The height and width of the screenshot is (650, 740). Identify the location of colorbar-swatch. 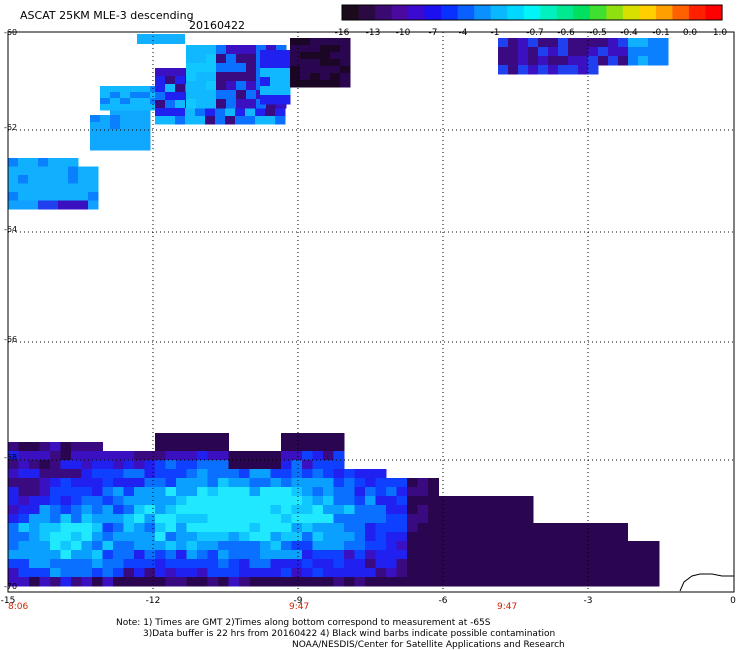
(433, 12).